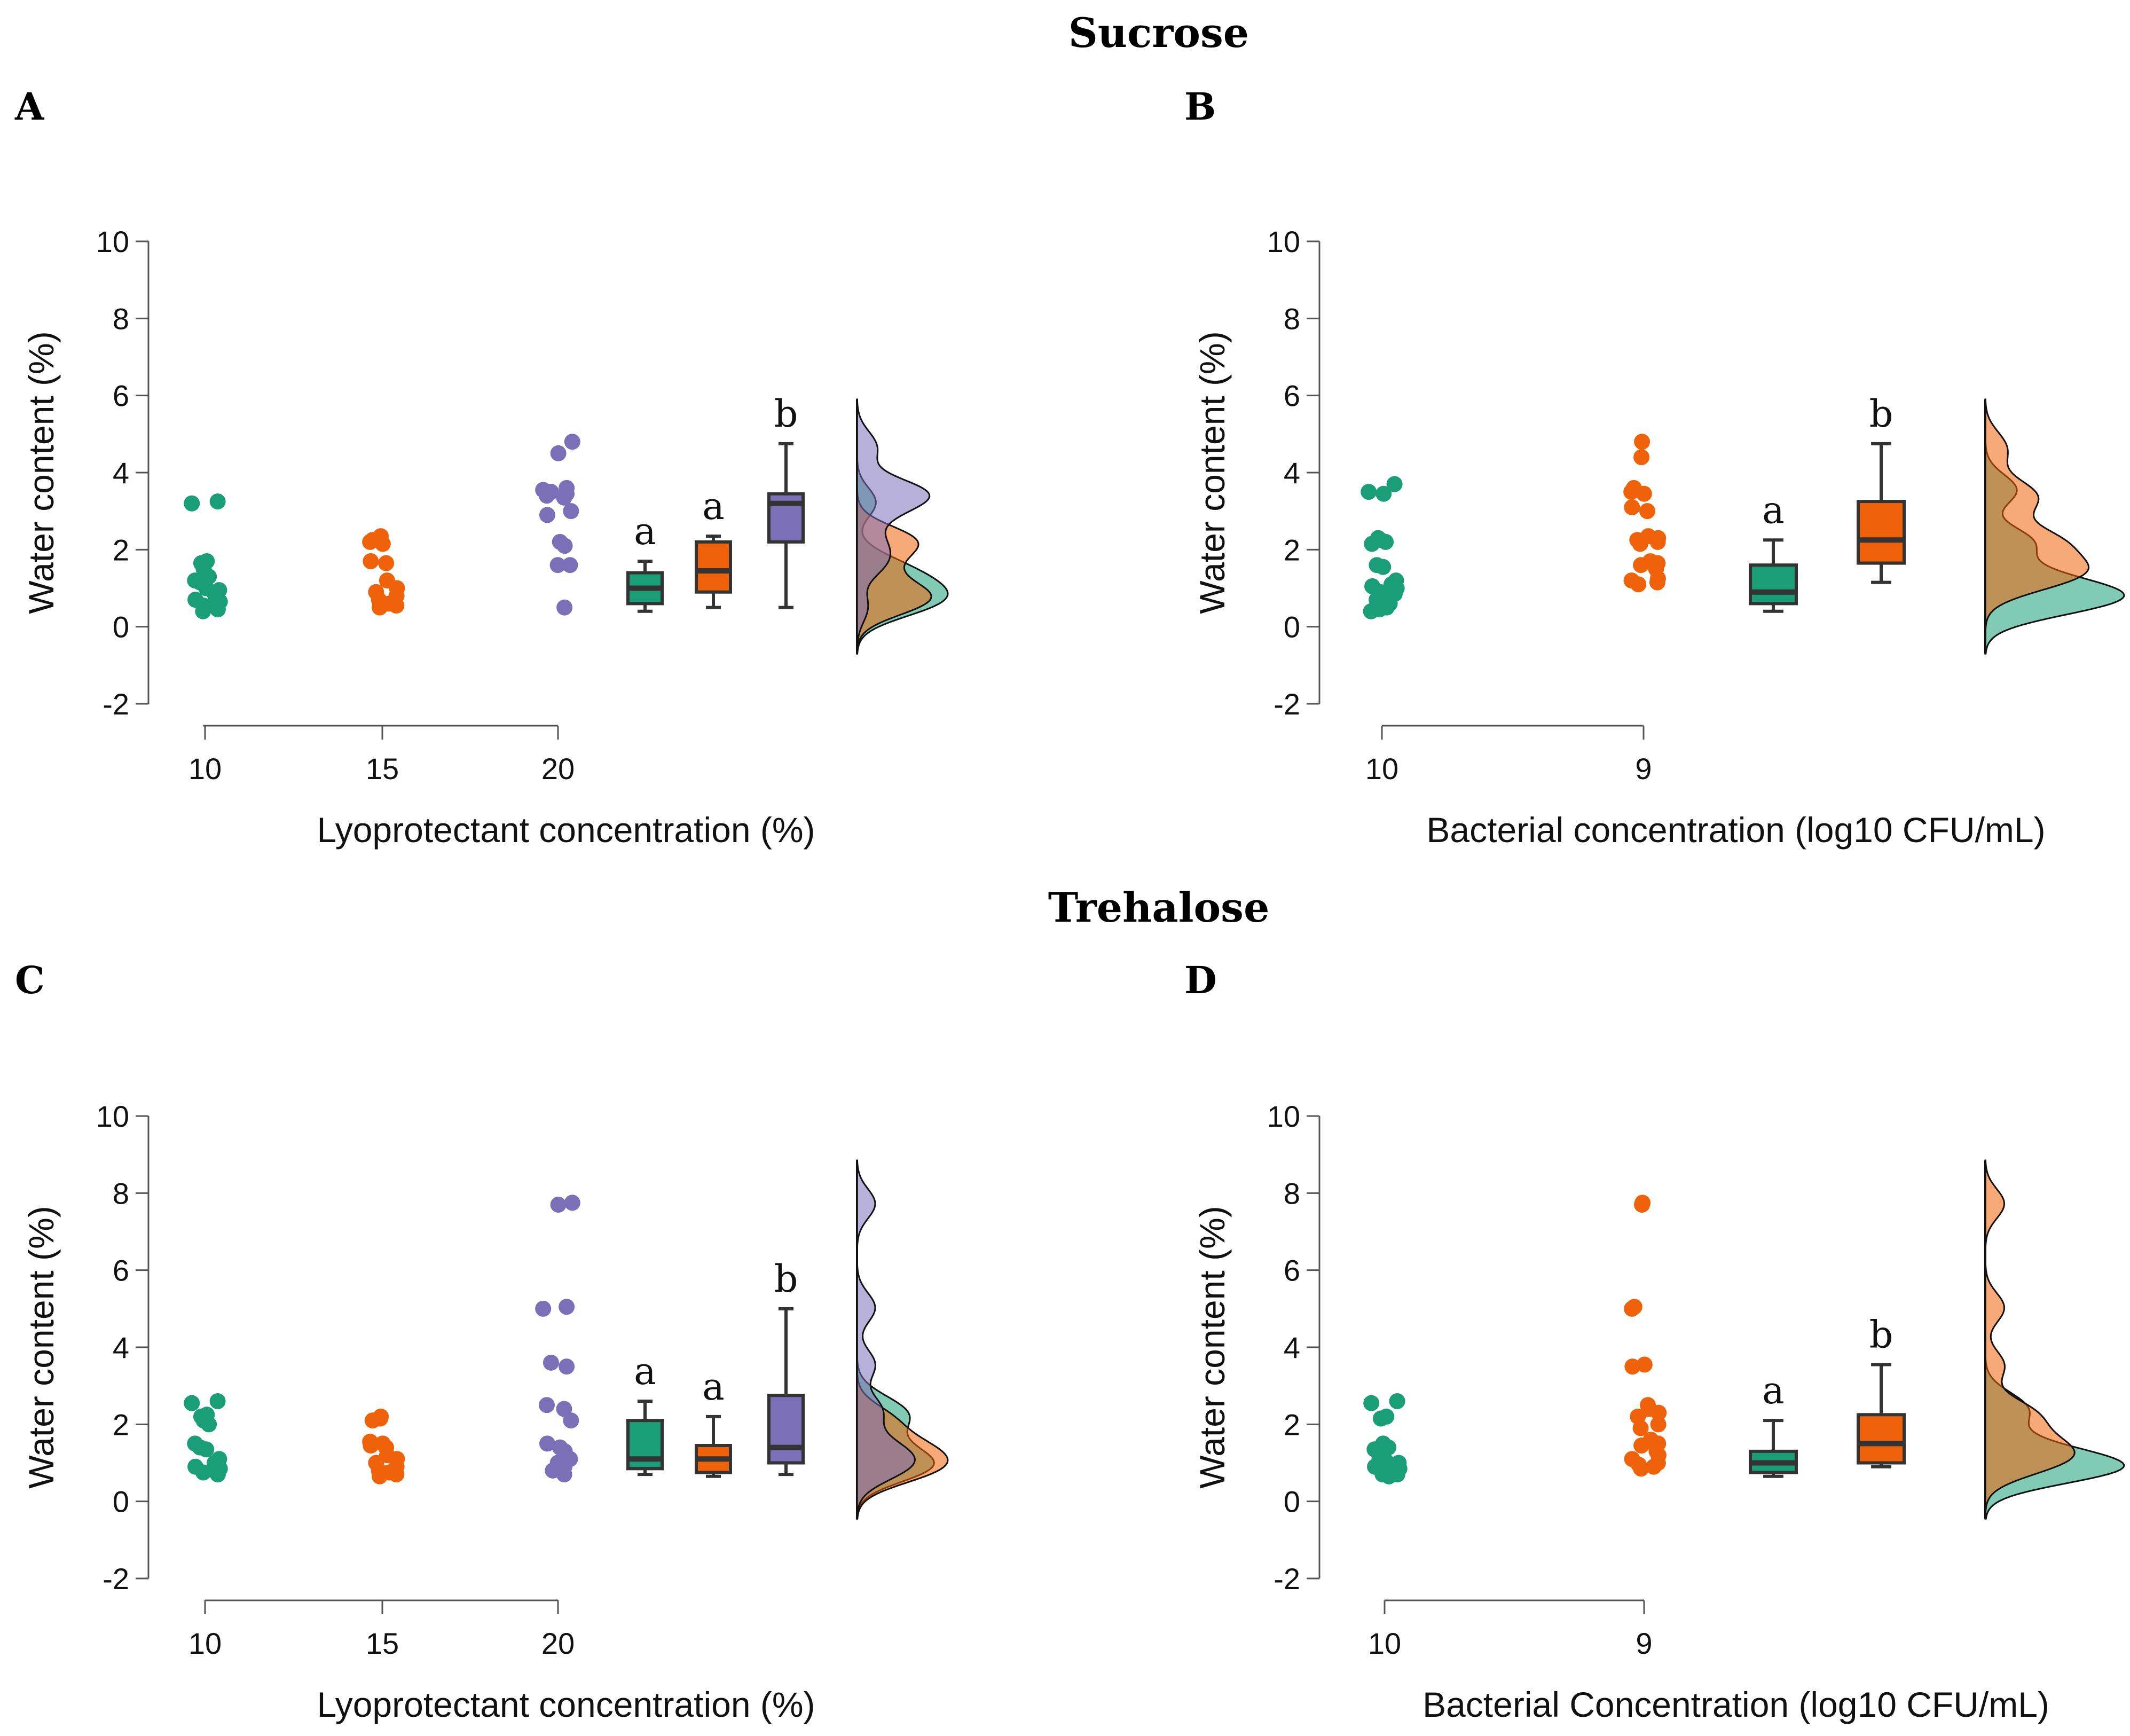  What do you see at coordinates (1200, 980) in the screenshot?
I see `panel-label-d: D` at bounding box center [1200, 980].